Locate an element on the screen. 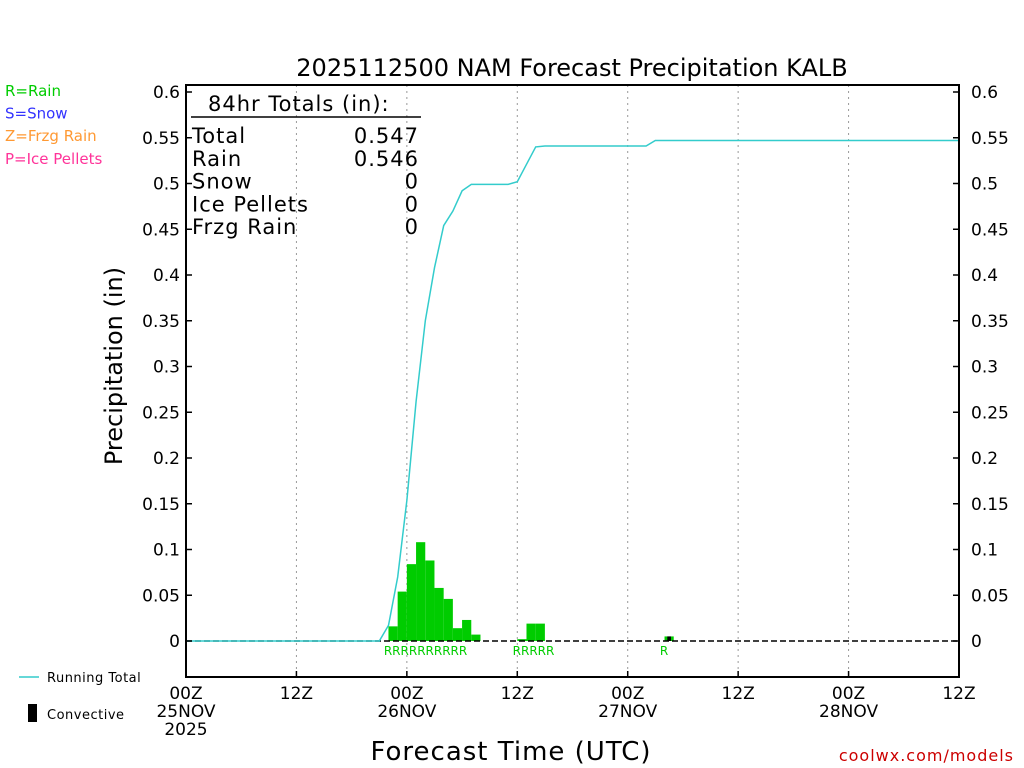 The width and height of the screenshot is (1024, 768). precip-type-label: RRRRR is located at coordinates (534, 651).